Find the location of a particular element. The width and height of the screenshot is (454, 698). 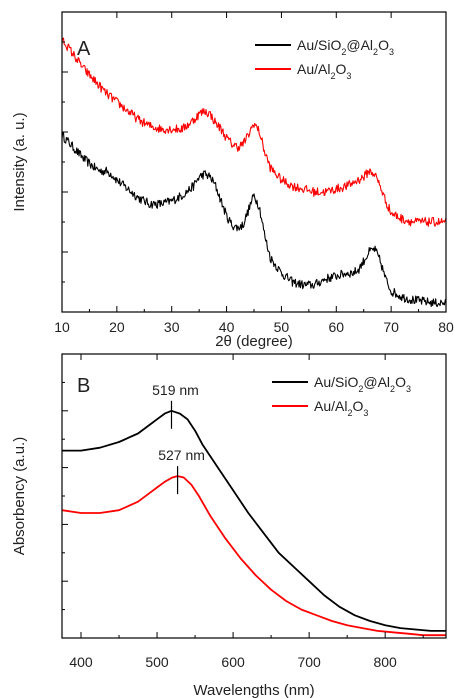

x-tick-label: 800 is located at coordinates (385, 662).